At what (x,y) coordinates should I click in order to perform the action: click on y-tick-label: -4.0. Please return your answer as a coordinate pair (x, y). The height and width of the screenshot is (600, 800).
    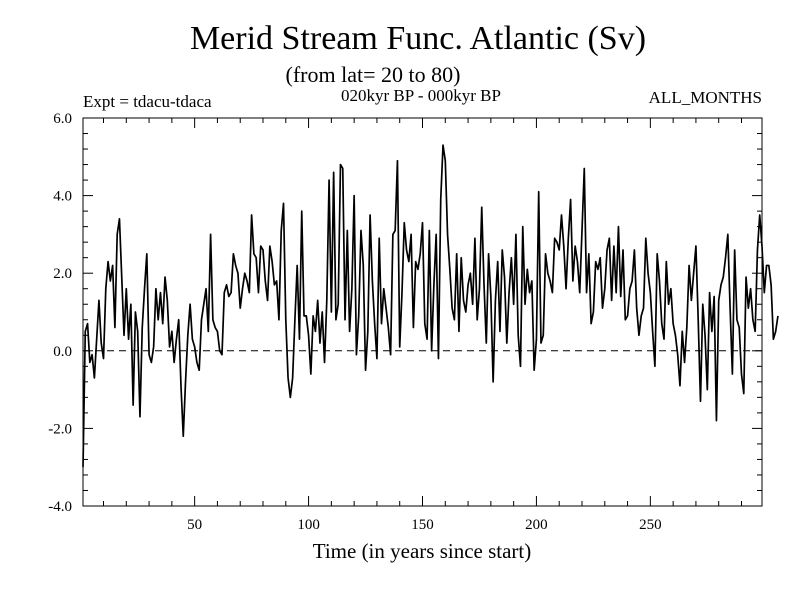
    Looking at the image, I should click on (60, 507).